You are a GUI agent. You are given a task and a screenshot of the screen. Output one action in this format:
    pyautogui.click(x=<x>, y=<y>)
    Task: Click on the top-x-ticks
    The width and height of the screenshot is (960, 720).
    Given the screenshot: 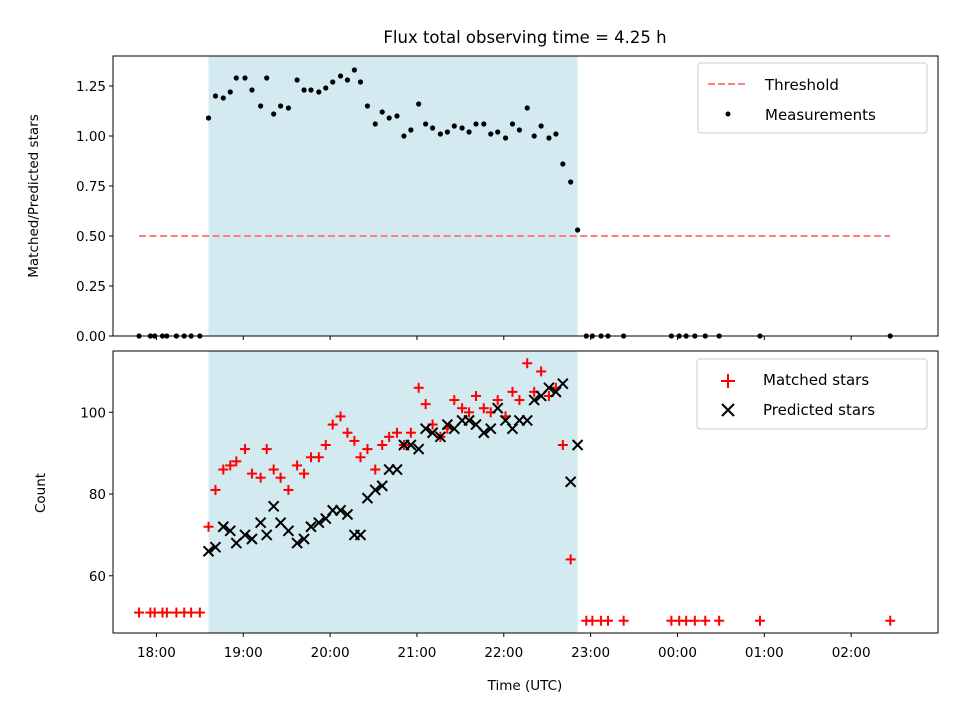 What is the action you would take?
    pyautogui.click(x=503, y=338)
    